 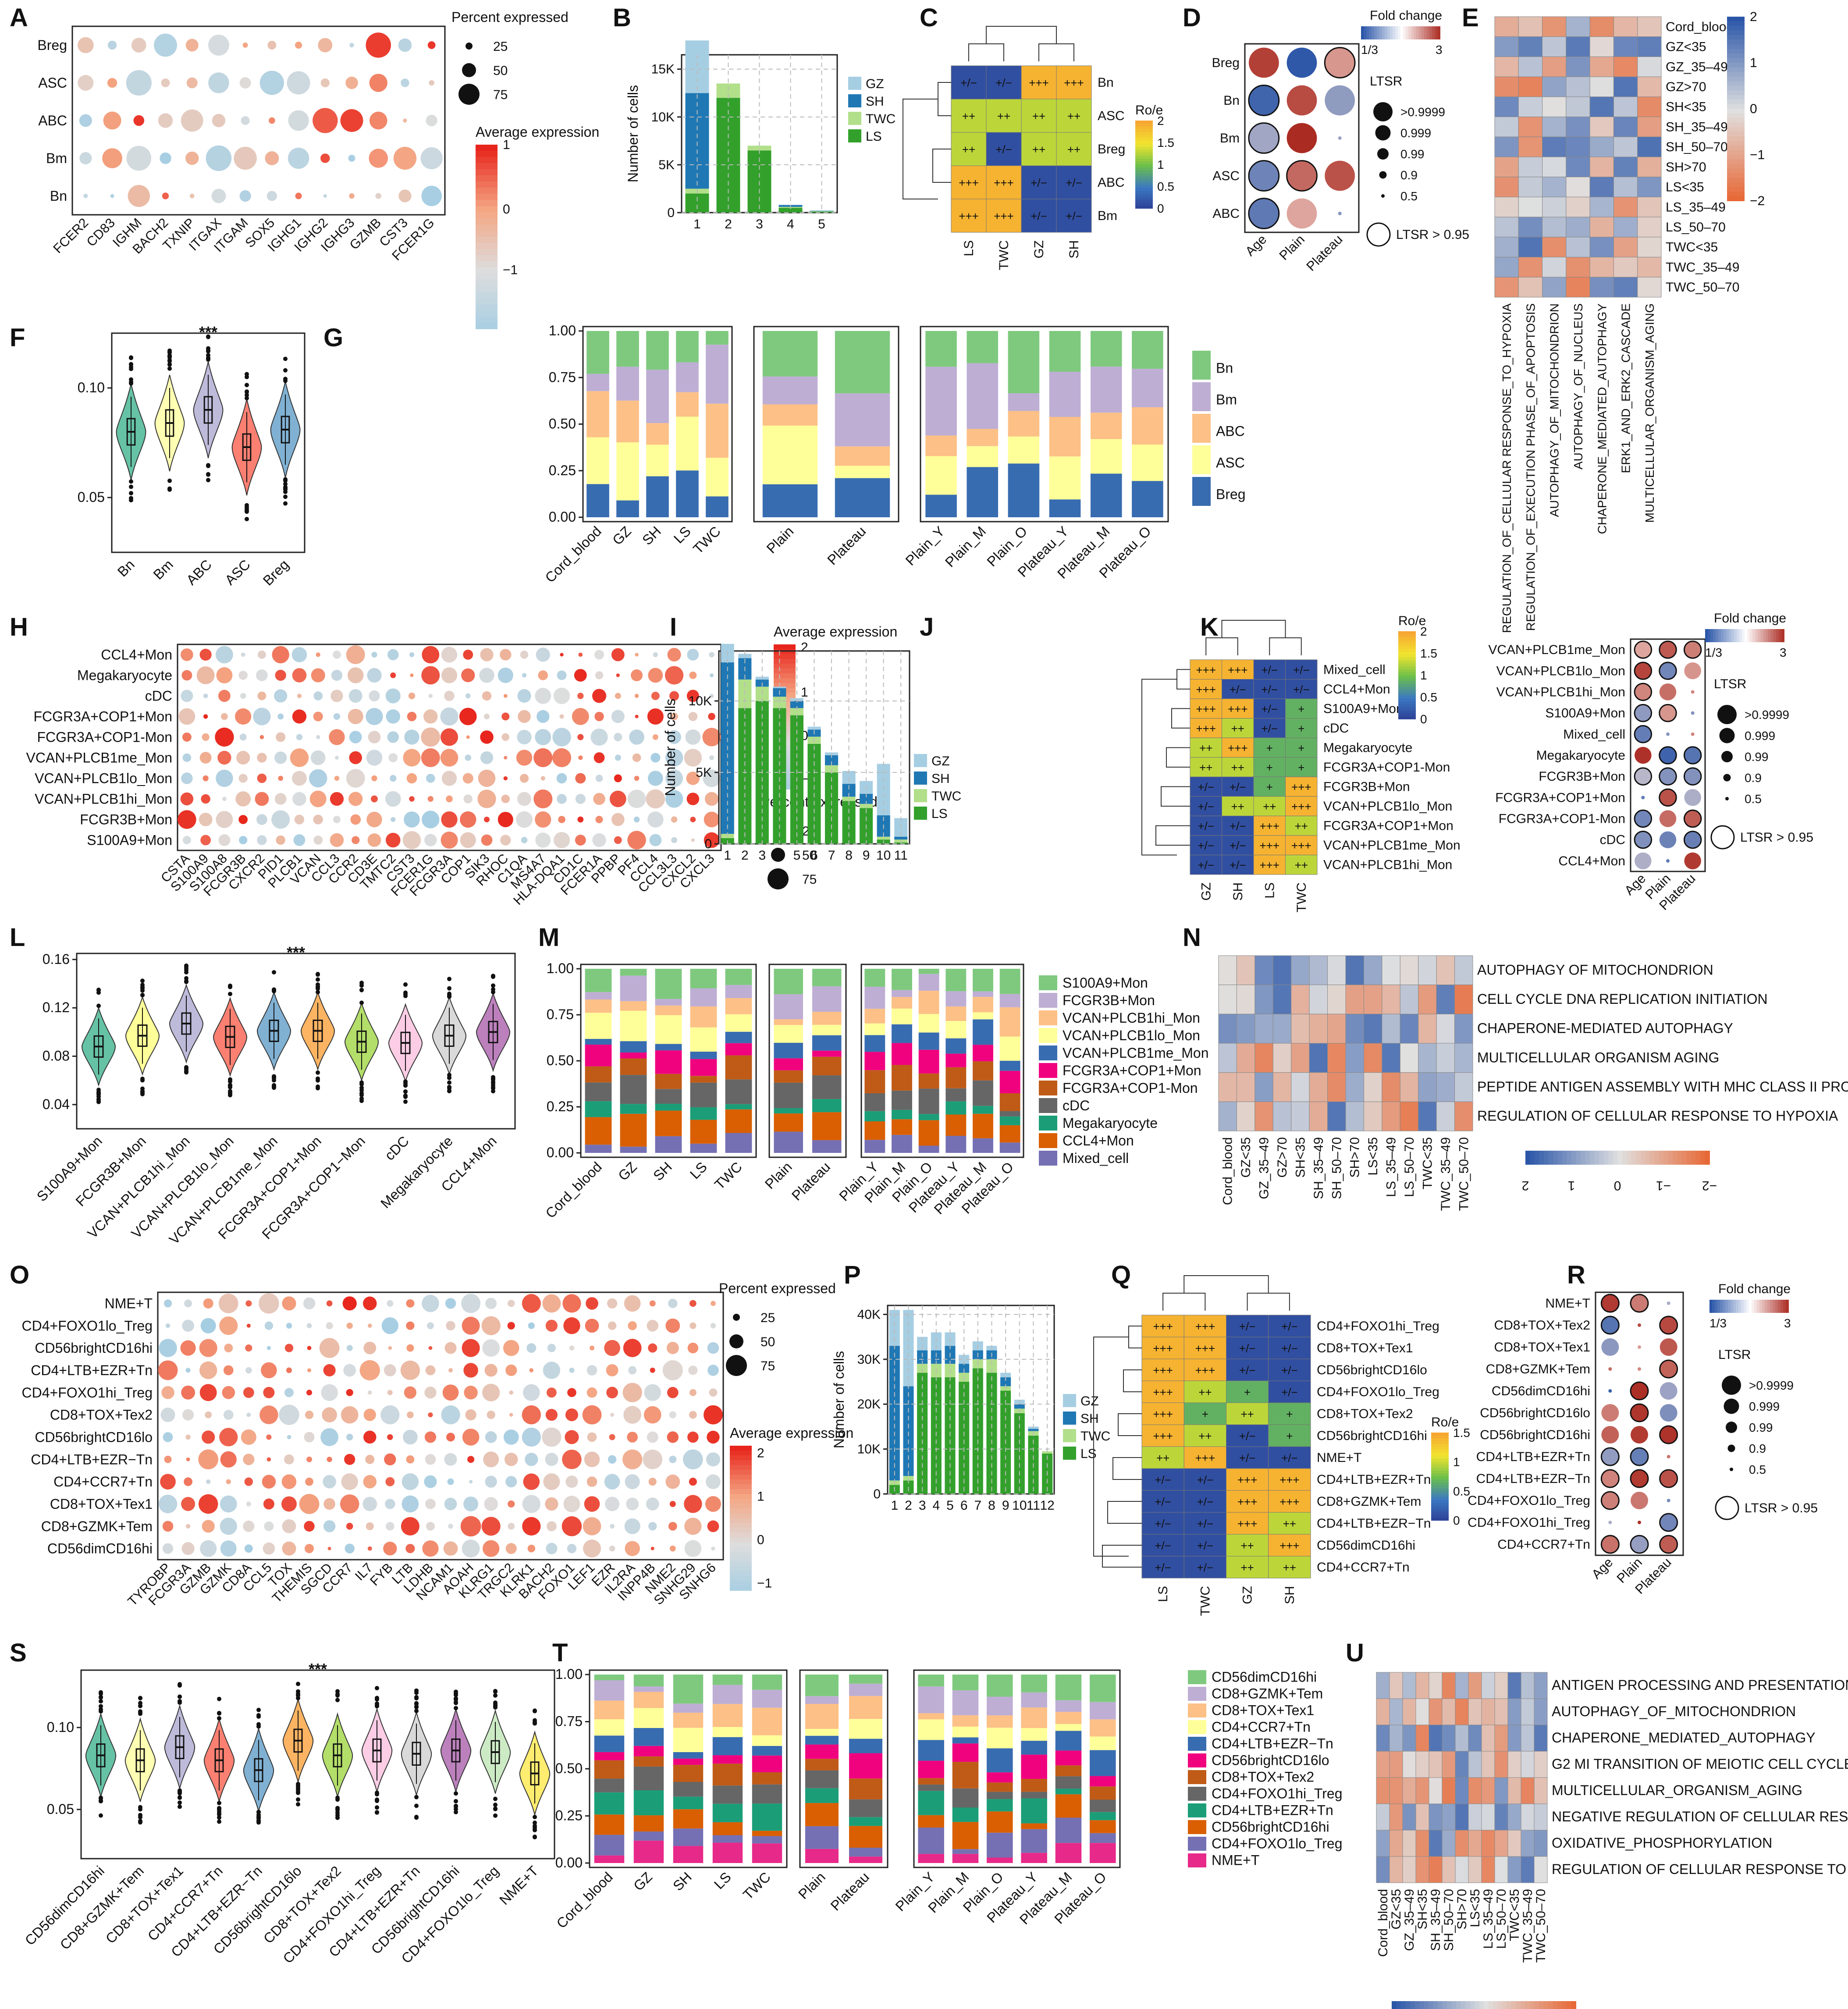 I want to click on row-label: CD8+TOX+Tex1, so click(x=1542, y=1347).